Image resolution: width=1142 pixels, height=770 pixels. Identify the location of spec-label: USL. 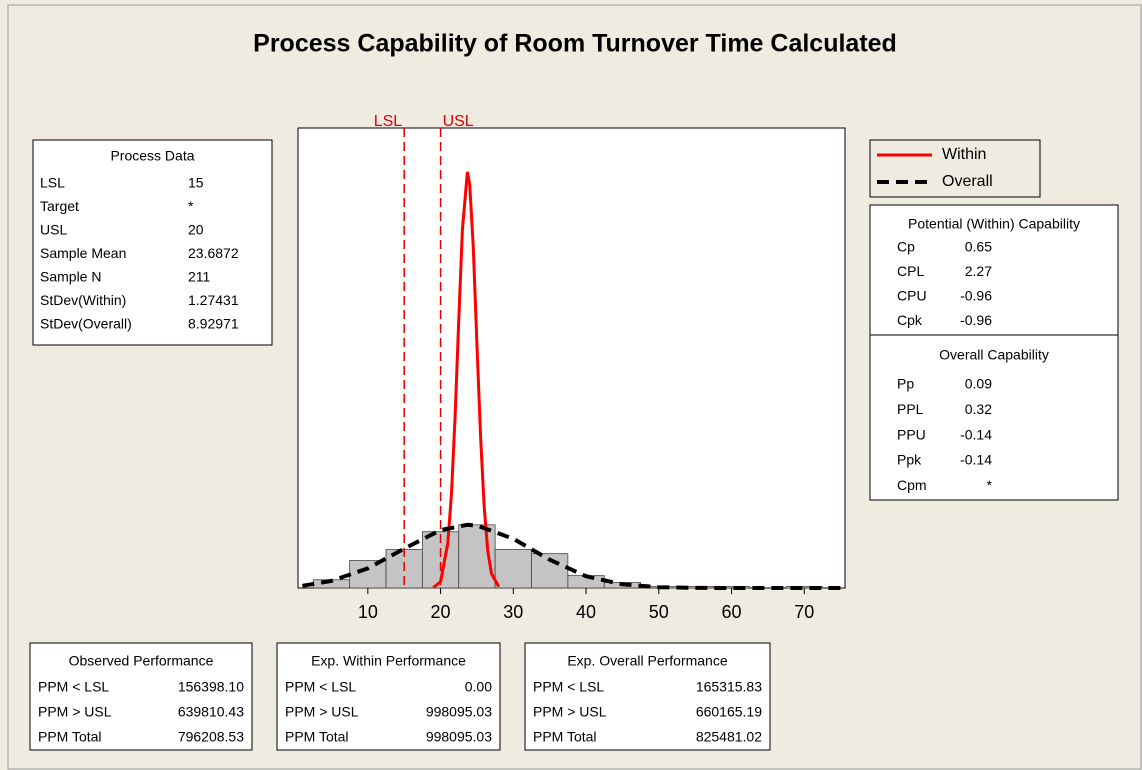
(458, 121).